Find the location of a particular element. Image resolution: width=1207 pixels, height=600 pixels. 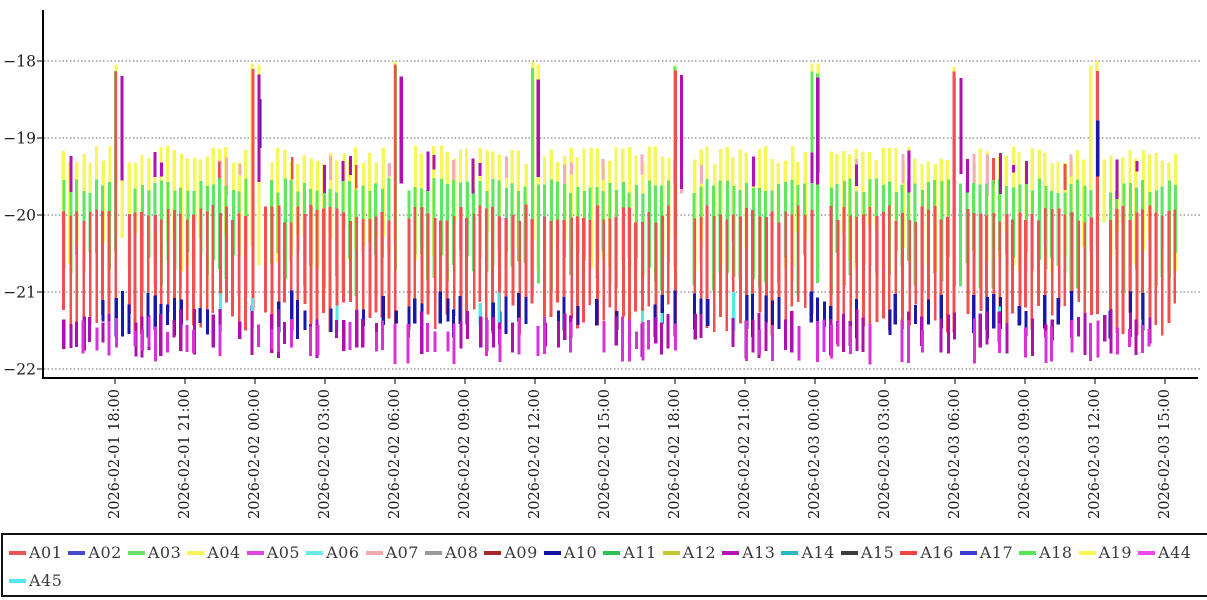

legend-swatch-A06 is located at coordinates (315, 553).